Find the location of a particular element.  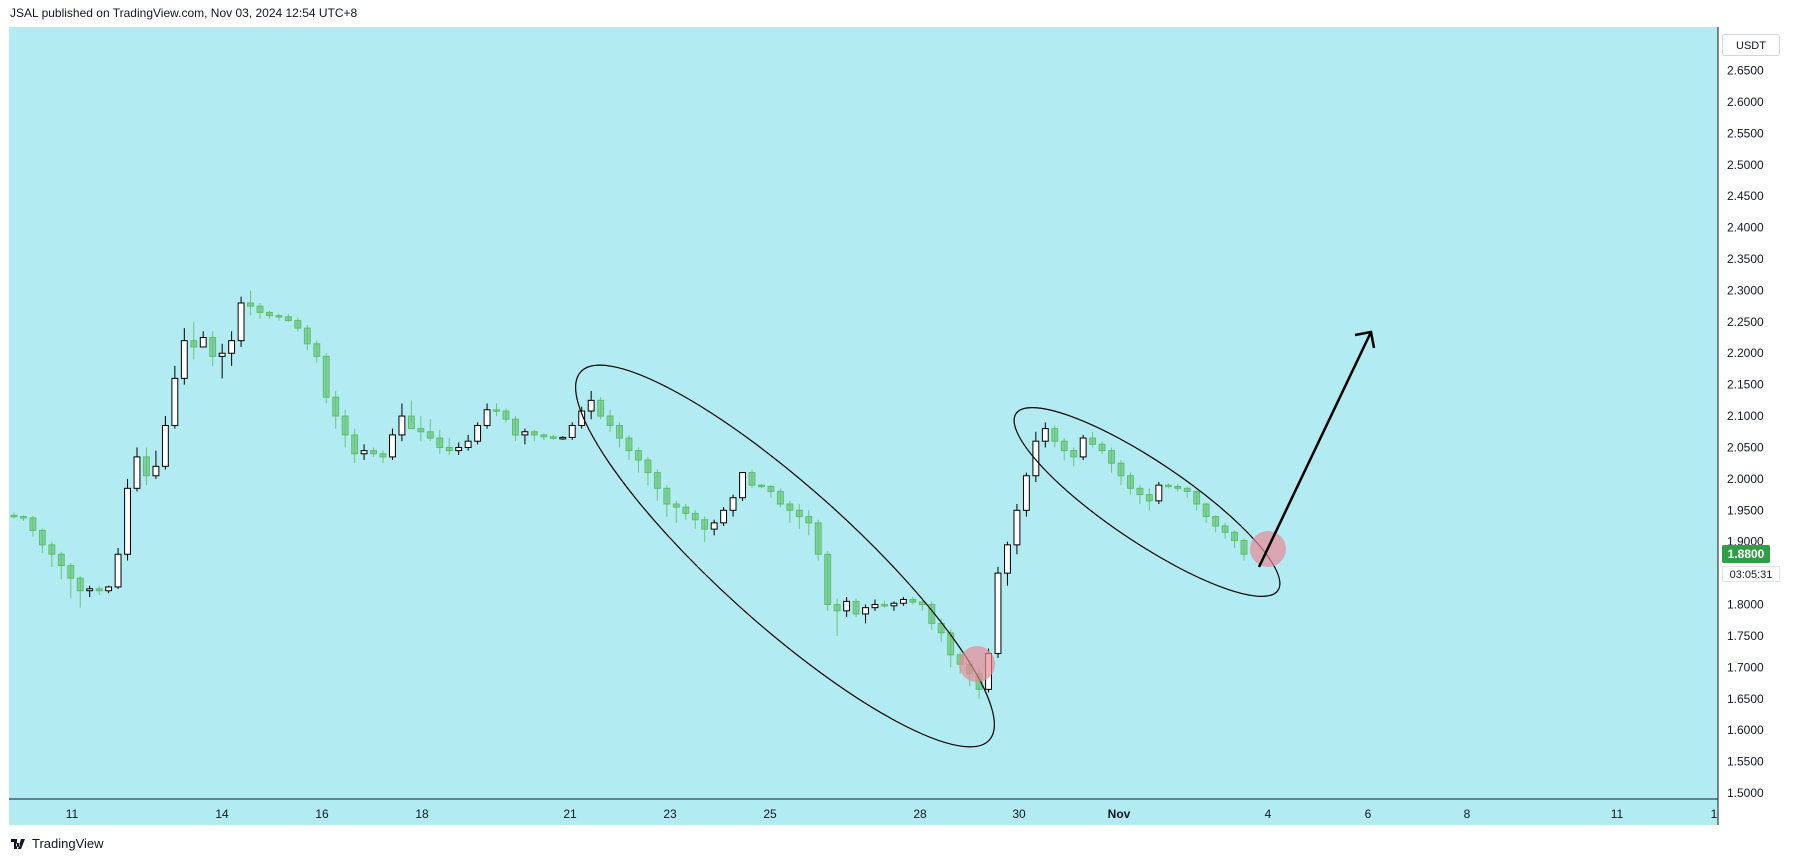

currency-selector: USDT is located at coordinates (1751, 45).